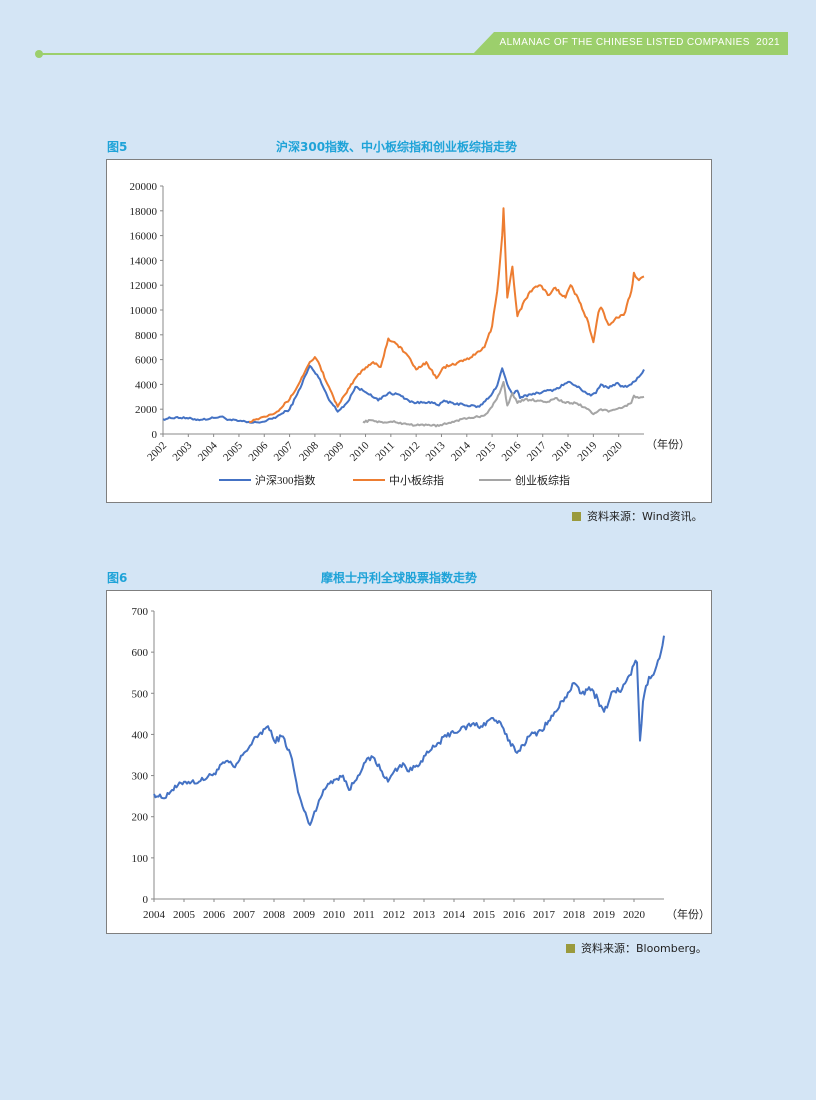 This screenshot has height=1100, width=816. Describe the element at coordinates (146, 361) in the screenshot. I see `y-tick-label: 6000` at that location.